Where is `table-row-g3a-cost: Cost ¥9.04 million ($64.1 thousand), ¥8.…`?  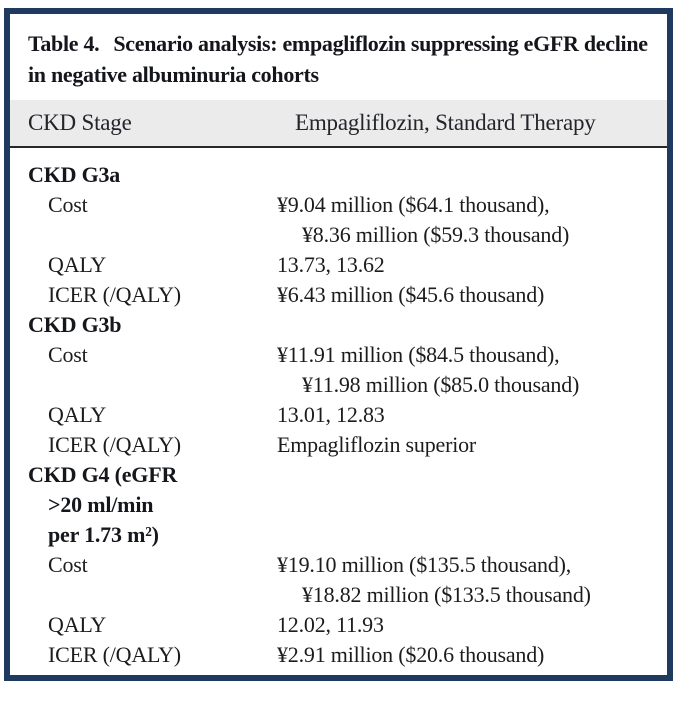
table-row-g3a-cost: Cost ¥9.04 million ($64.1 thousand), ¥8.… is located at coordinates (341, 220).